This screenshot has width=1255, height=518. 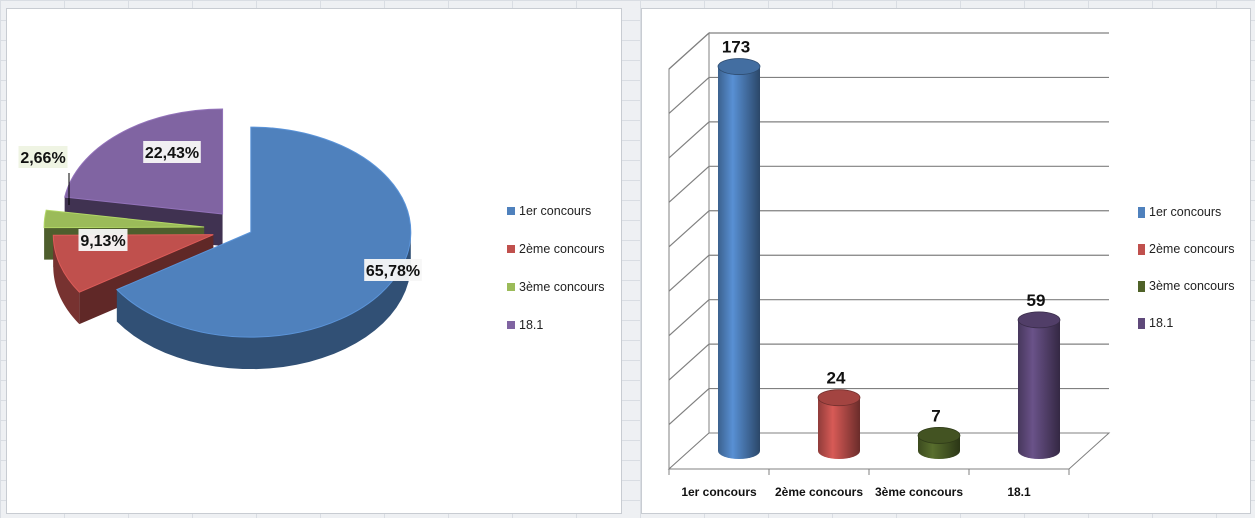 What do you see at coordinates (819, 492) in the screenshot?
I see `x-tick-label-2-me-concours: 2ème concours` at bounding box center [819, 492].